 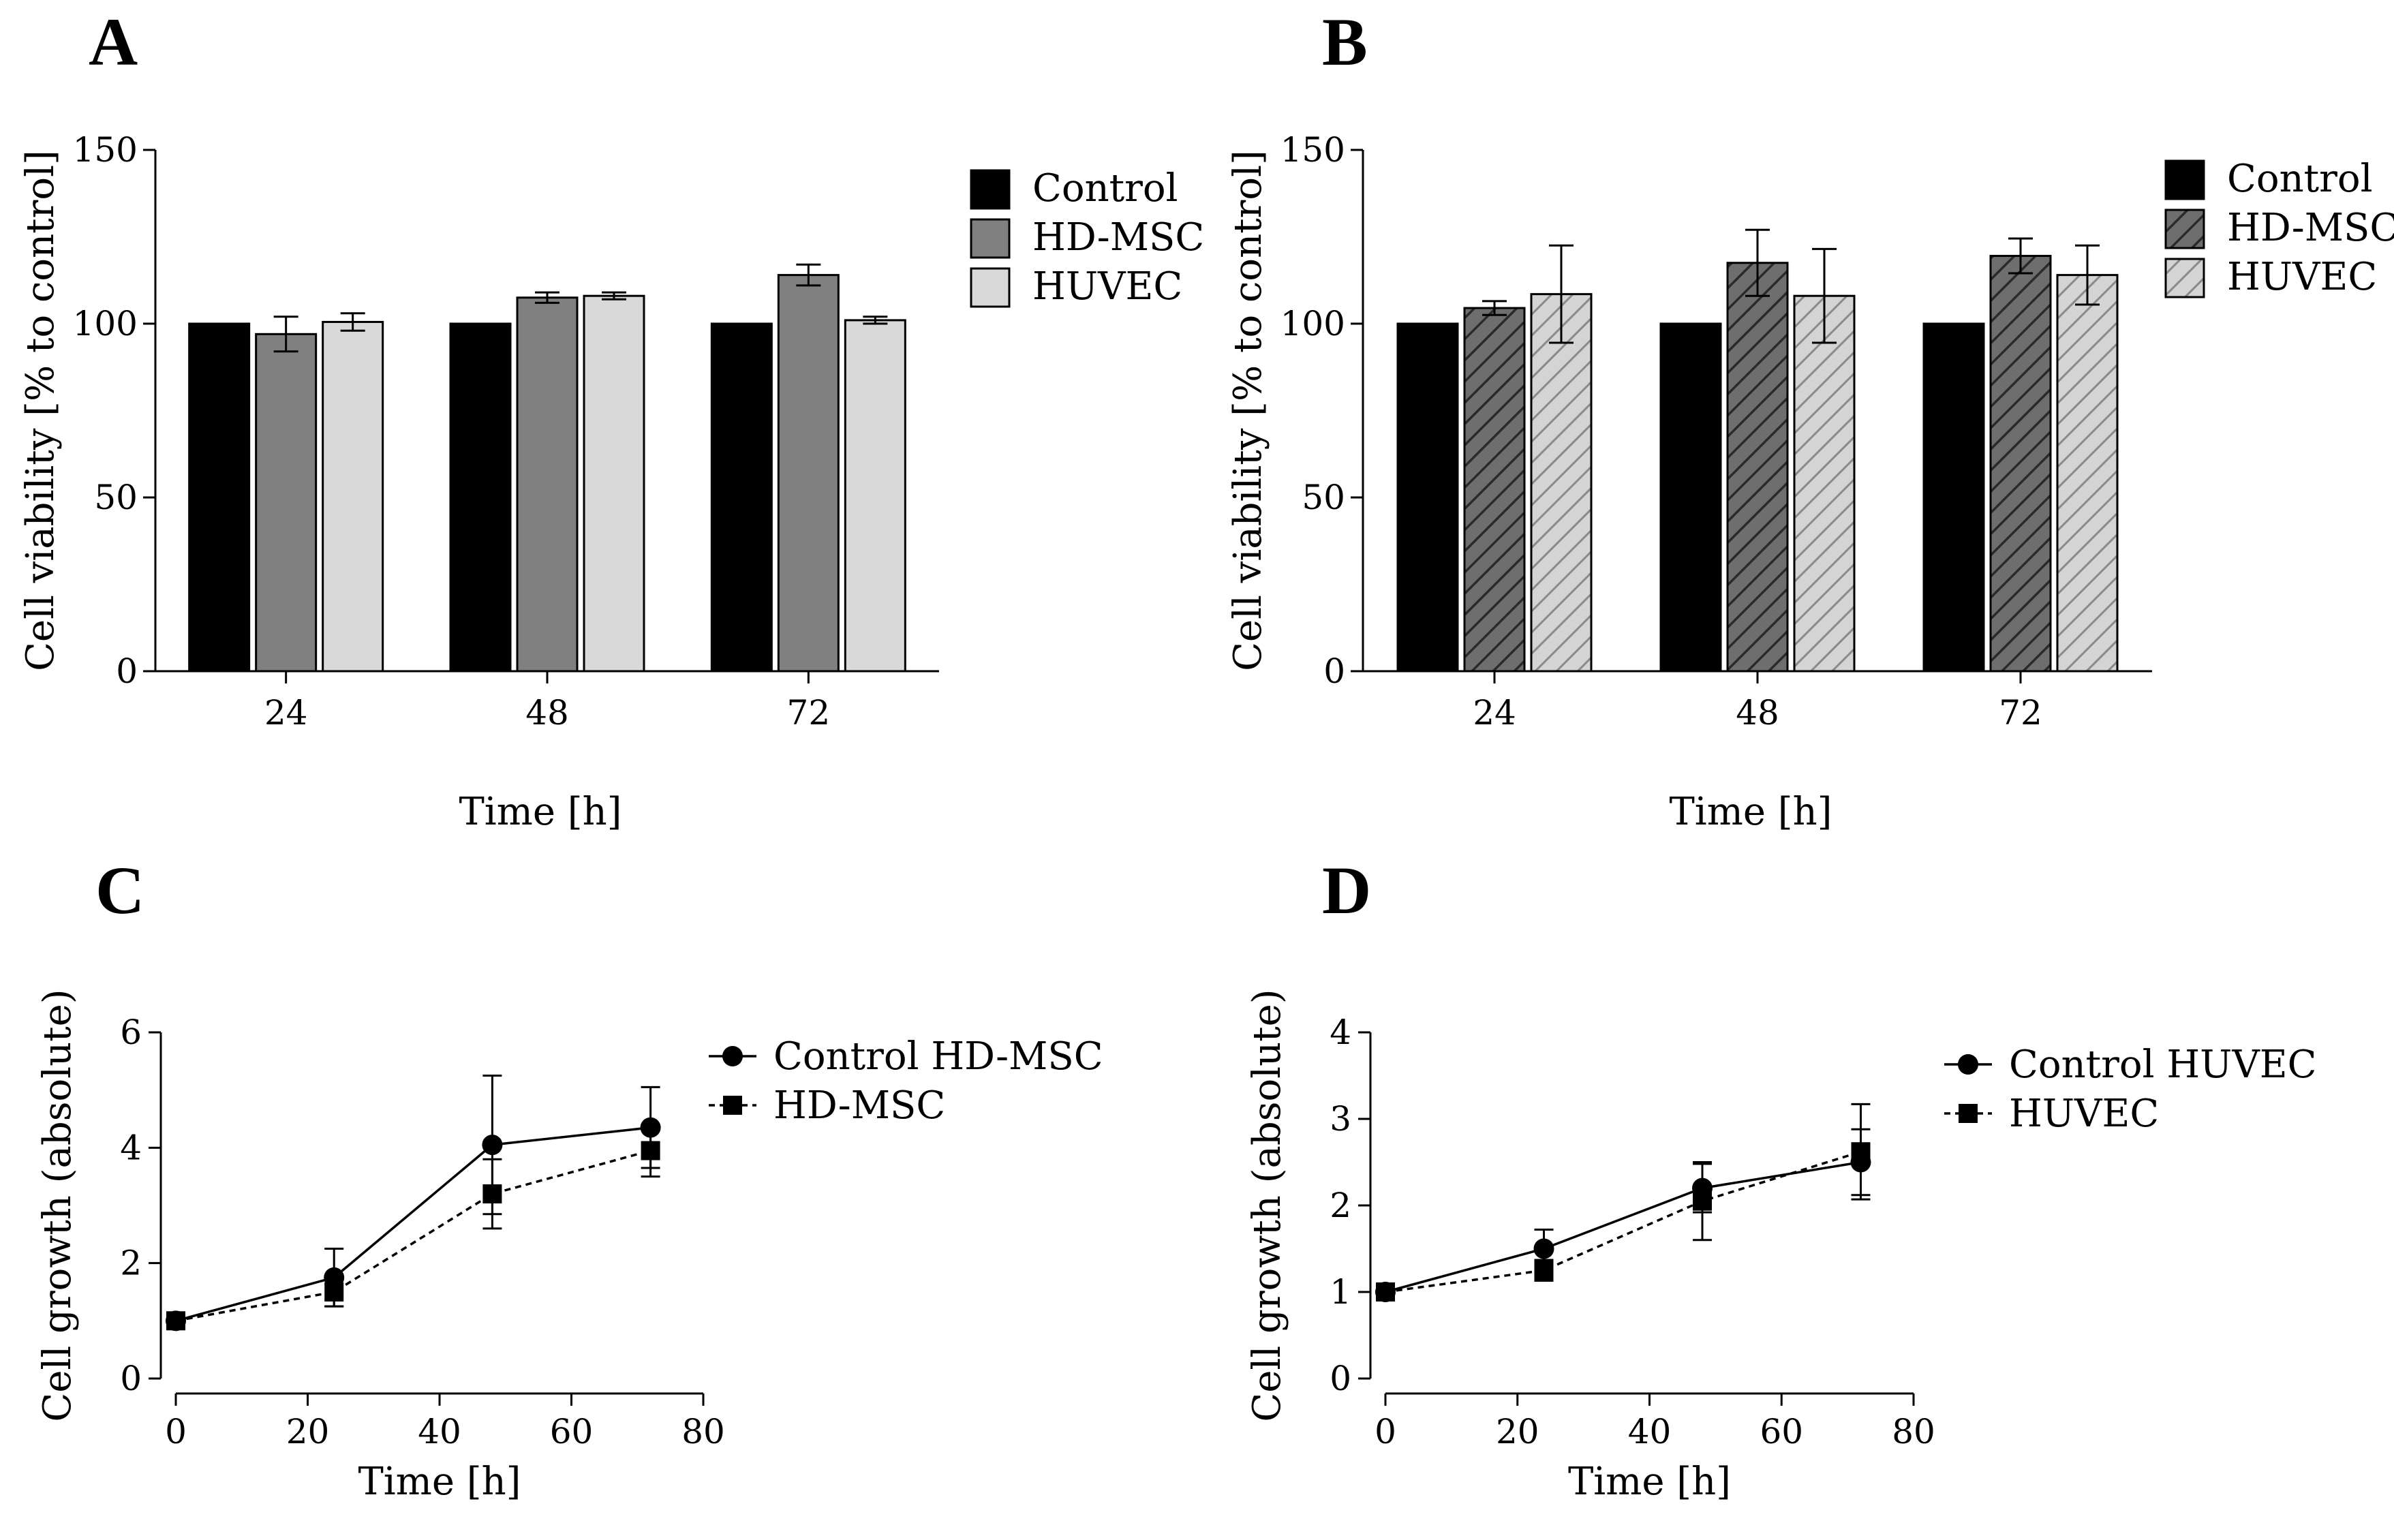 What do you see at coordinates (1345, 42) in the screenshot?
I see `panel-letter-b: B` at bounding box center [1345, 42].